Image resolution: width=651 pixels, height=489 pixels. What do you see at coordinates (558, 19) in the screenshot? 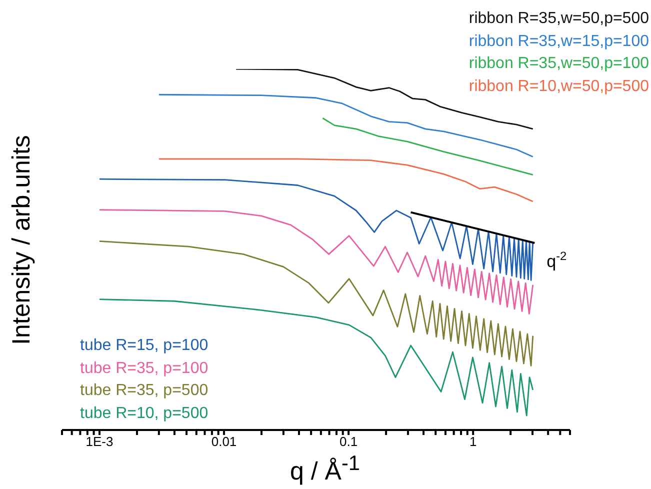
I see `text: ribbon R=35,w=50,p=500` at bounding box center [558, 19].